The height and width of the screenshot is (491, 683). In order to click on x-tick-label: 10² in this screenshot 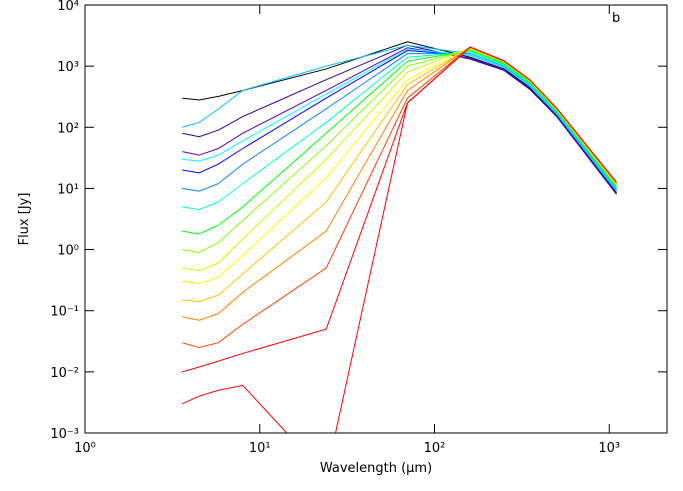, I will do `click(435, 448)`.